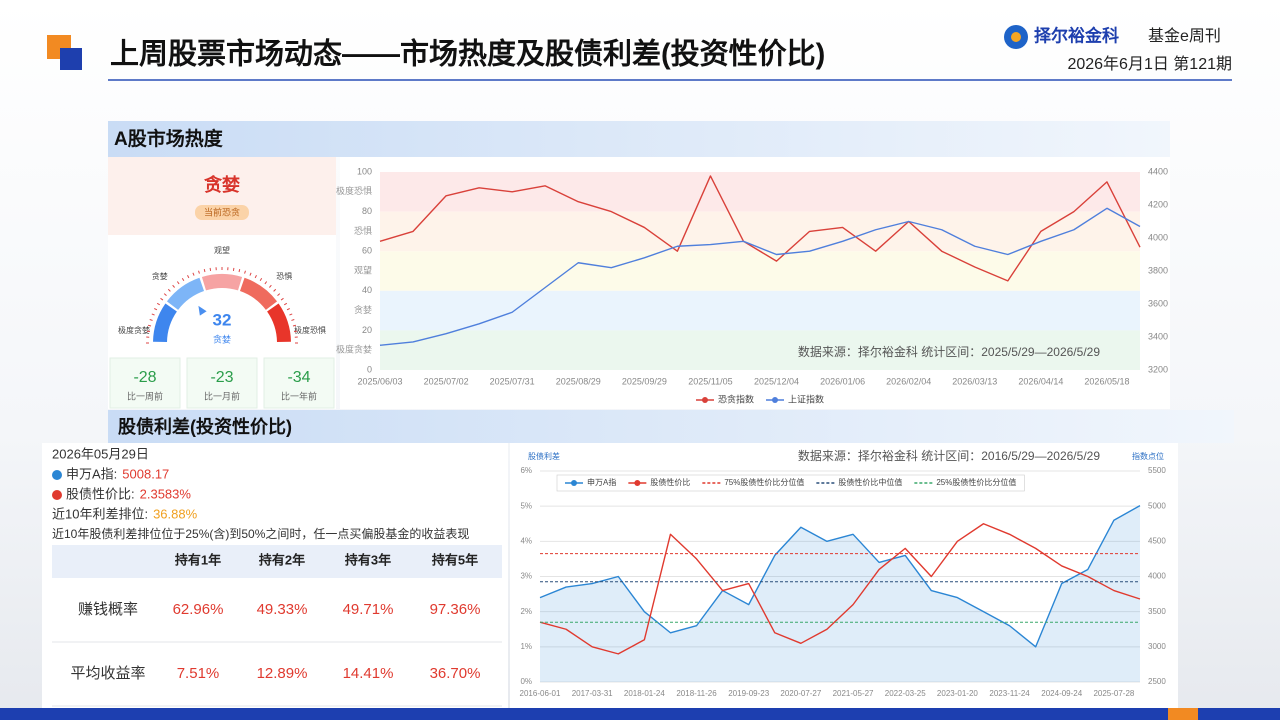 The width and height of the screenshot is (1280, 720). I want to click on table-cell: 36.70%, so click(455, 673).